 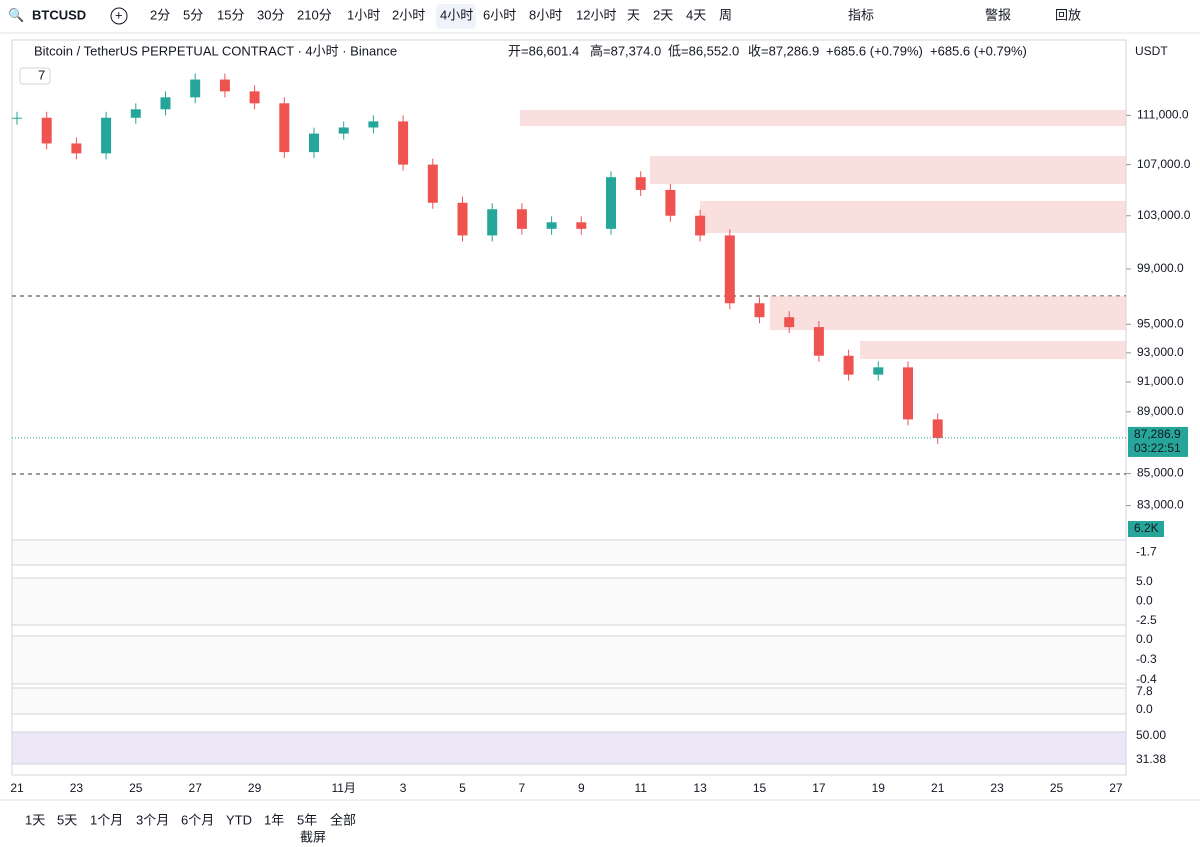 I want to click on pane-label: -0.4, so click(x=1146, y=679).